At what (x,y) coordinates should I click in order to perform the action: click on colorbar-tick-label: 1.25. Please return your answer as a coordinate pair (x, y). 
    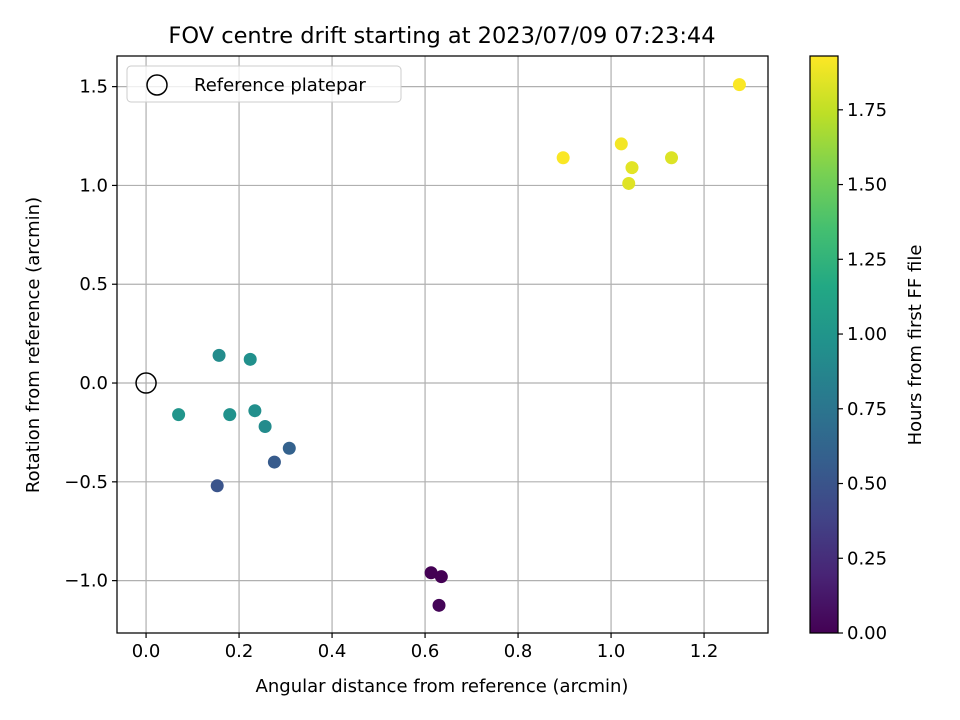
    Looking at the image, I should click on (867, 259).